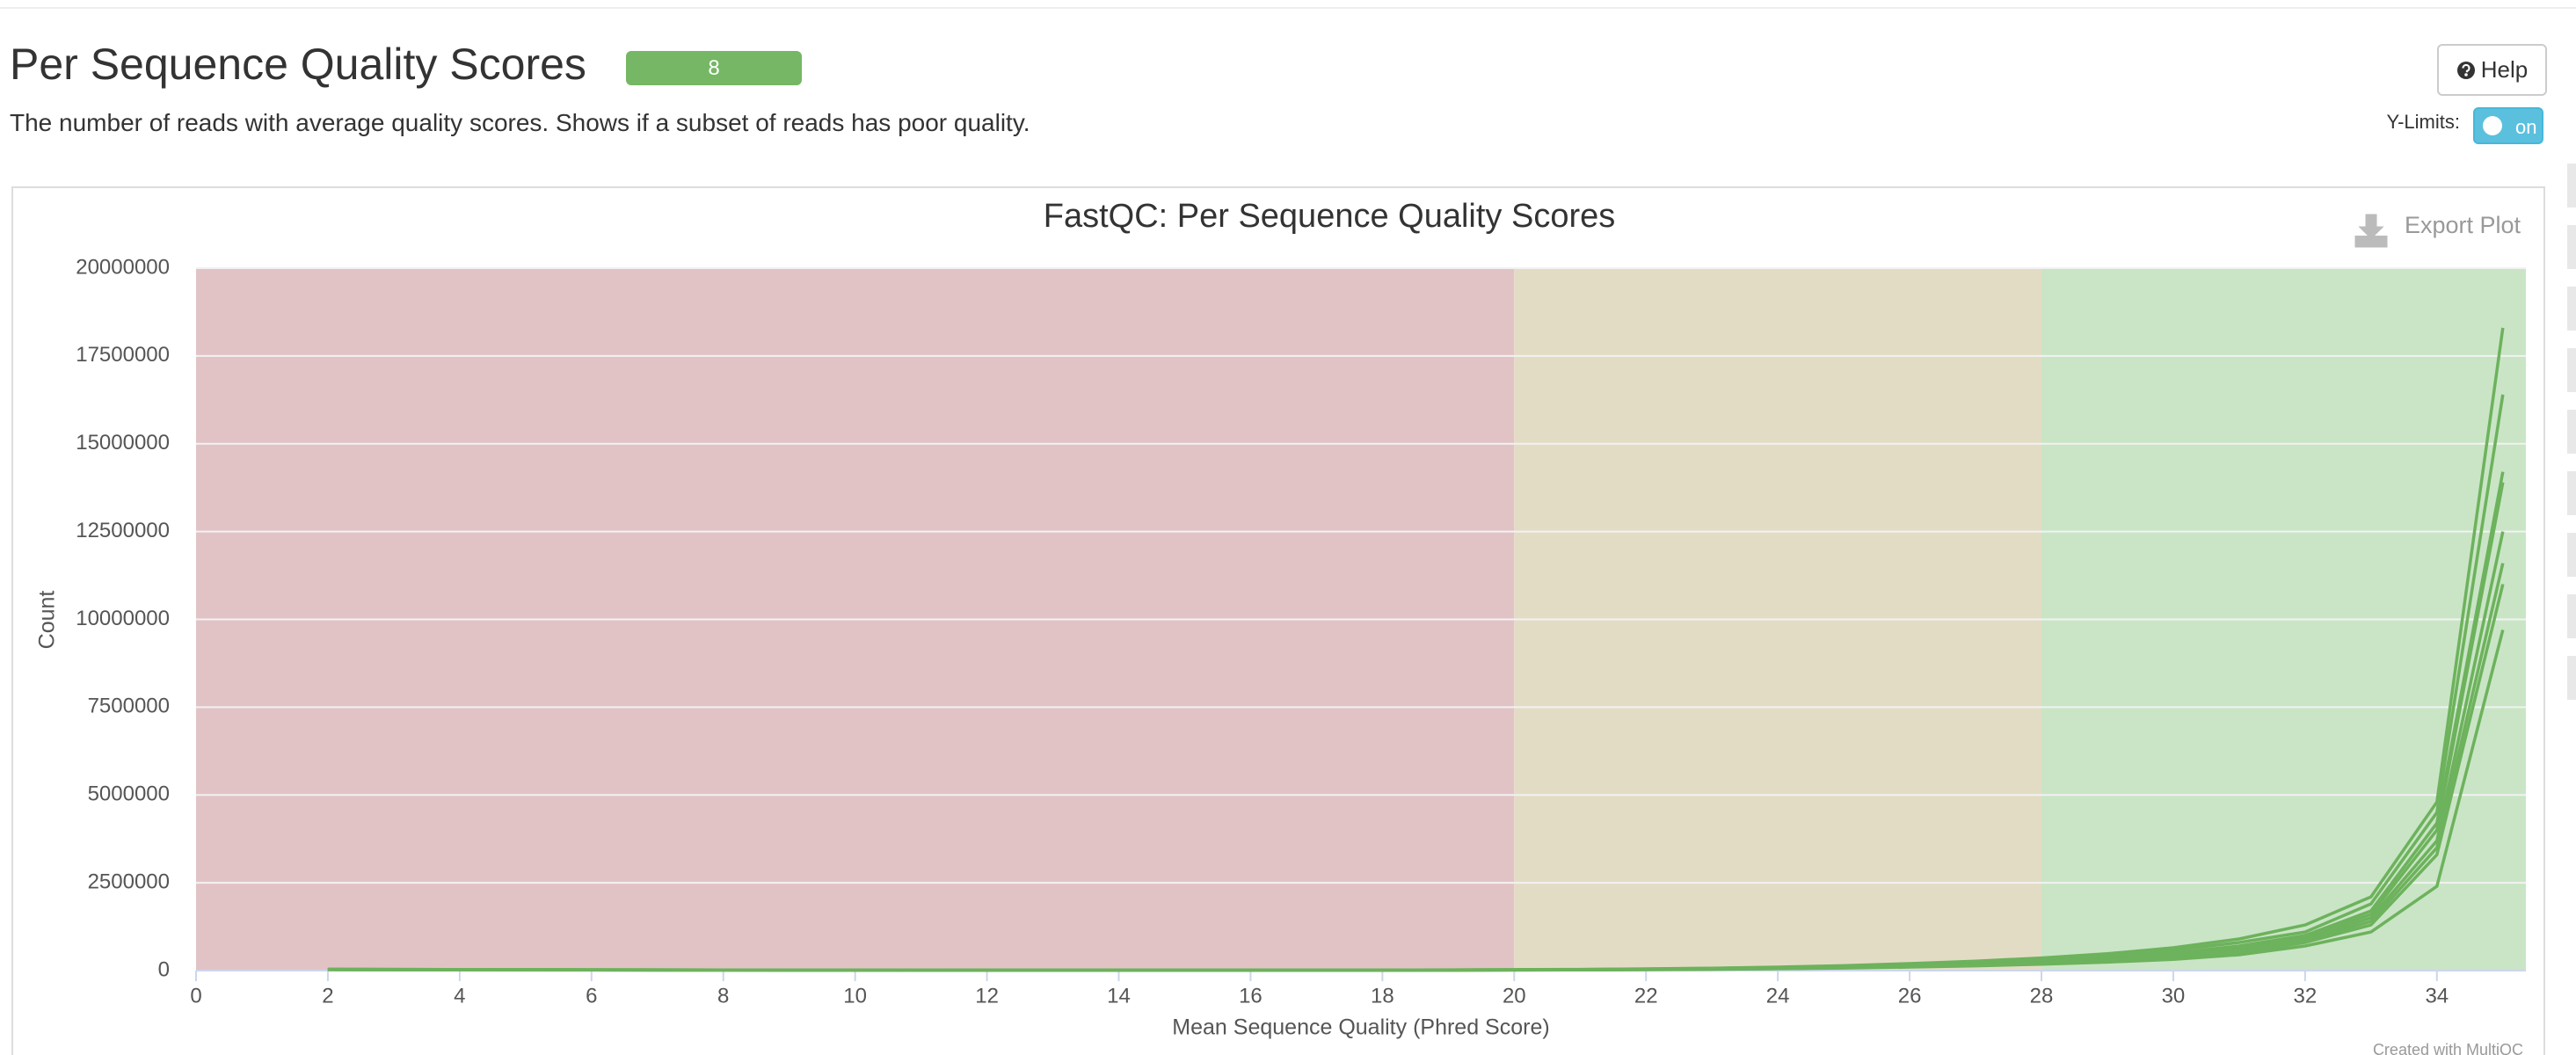 This screenshot has width=2576, height=1055. I want to click on x-tick-label: 16, so click(1251, 996).